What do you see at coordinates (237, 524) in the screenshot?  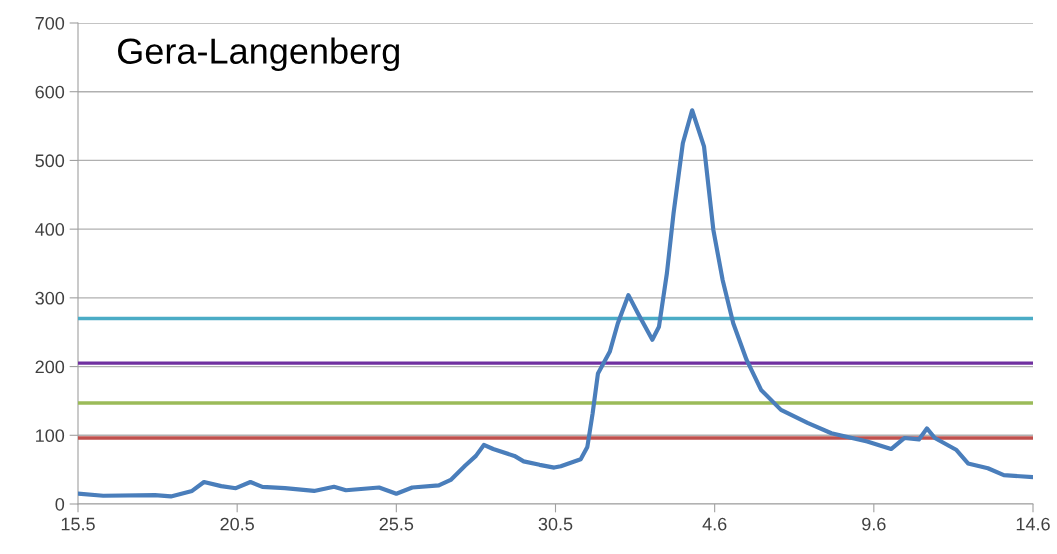 I see `x-tick-label: 20.5` at bounding box center [237, 524].